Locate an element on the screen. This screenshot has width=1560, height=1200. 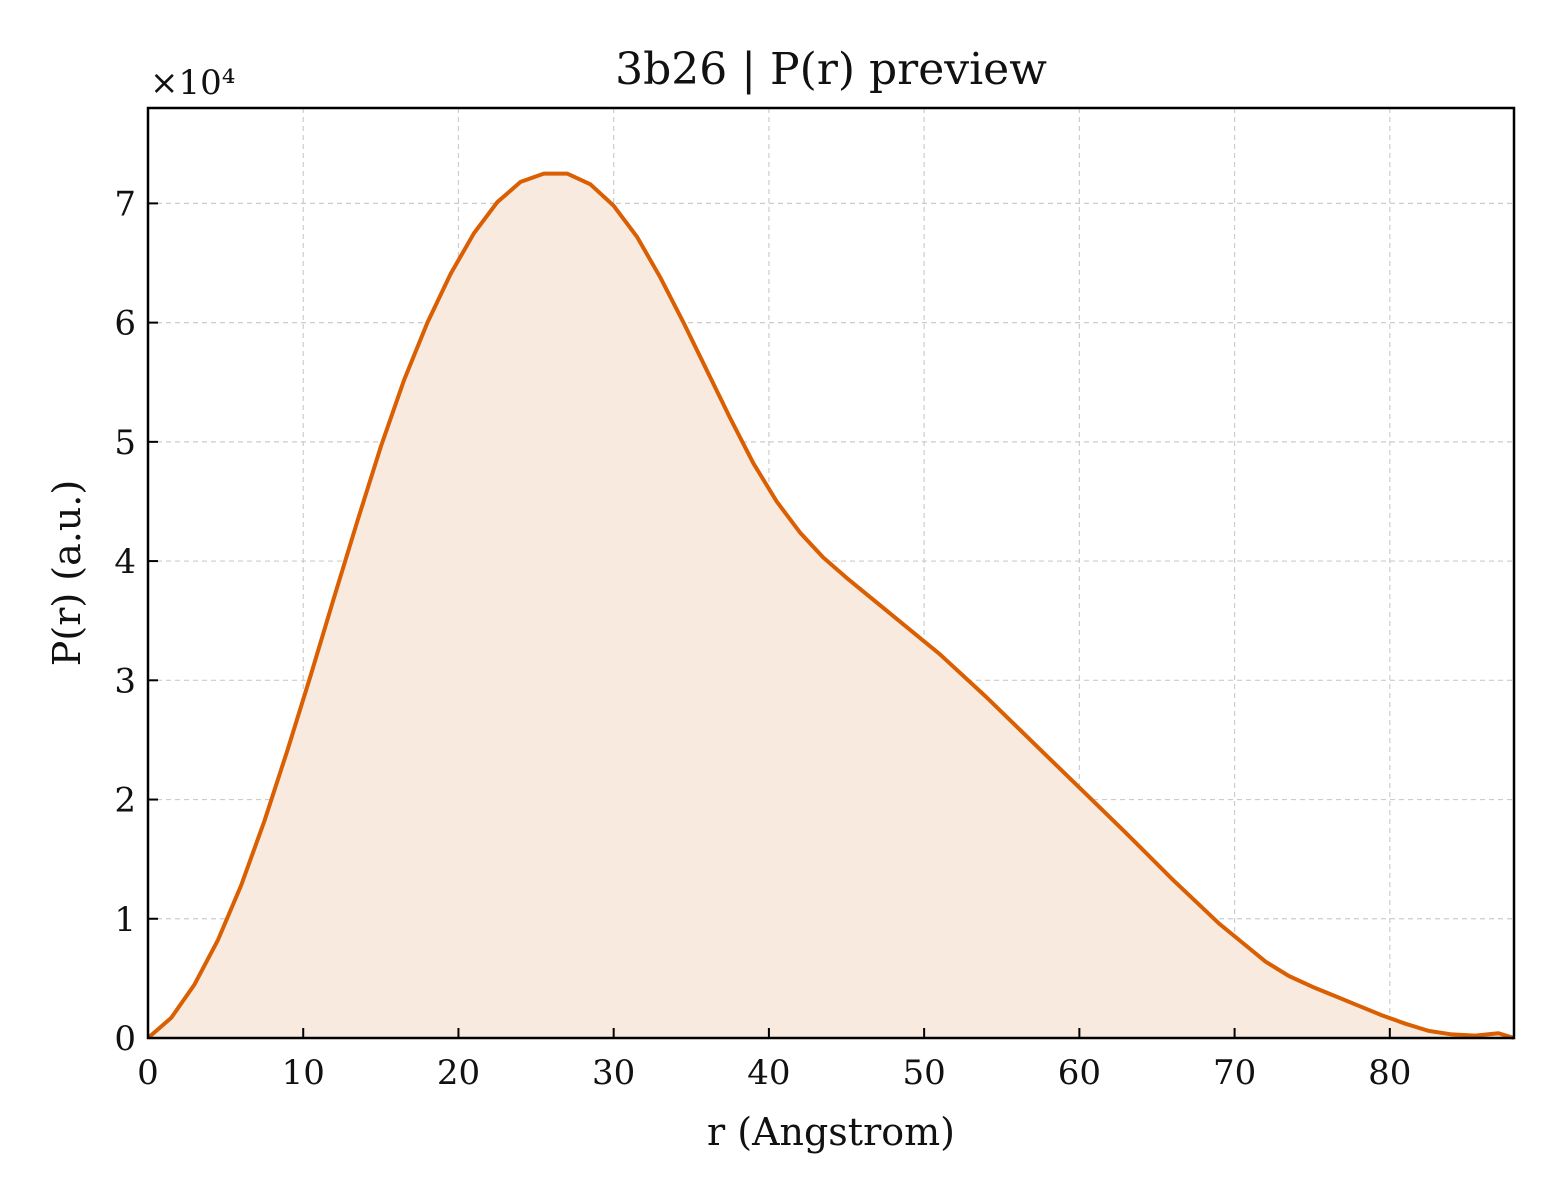
x-axis-label: r (Angstrom) is located at coordinates (831, 1132).